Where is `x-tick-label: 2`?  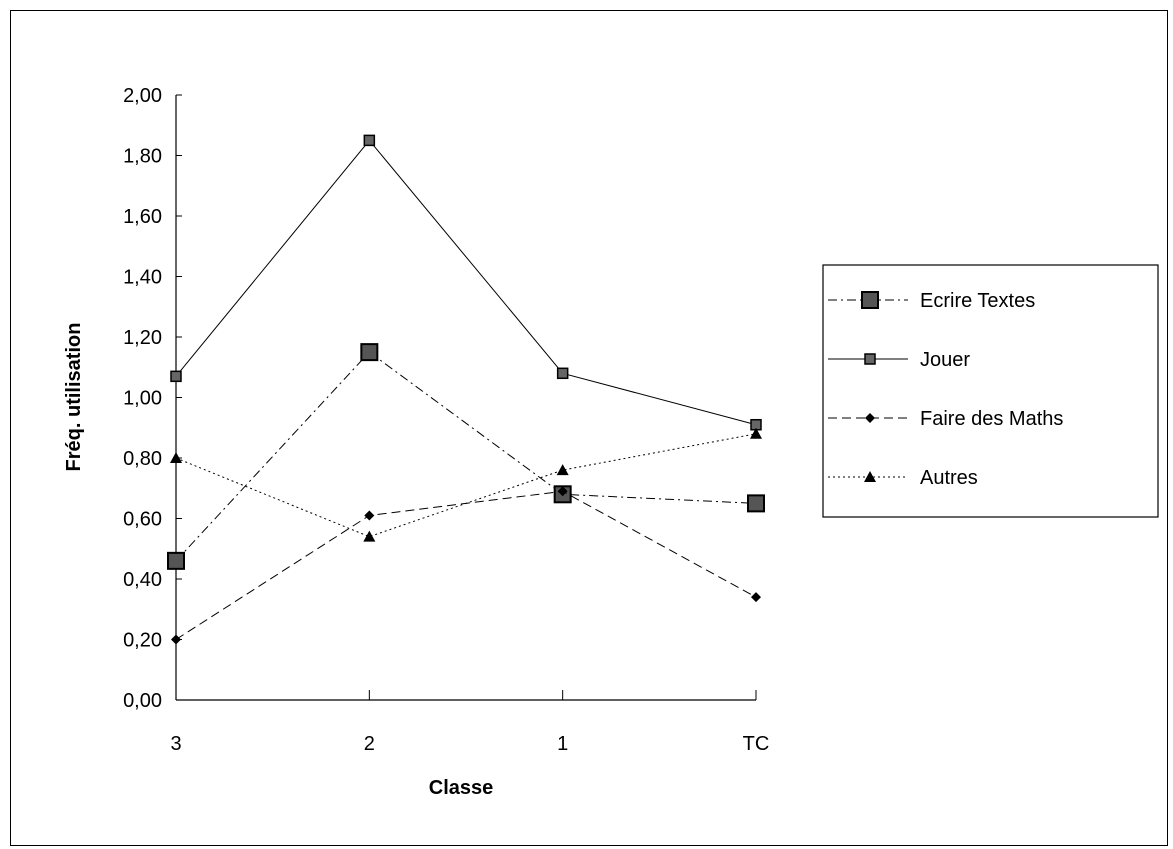
x-tick-label: 2 is located at coordinates (369, 744).